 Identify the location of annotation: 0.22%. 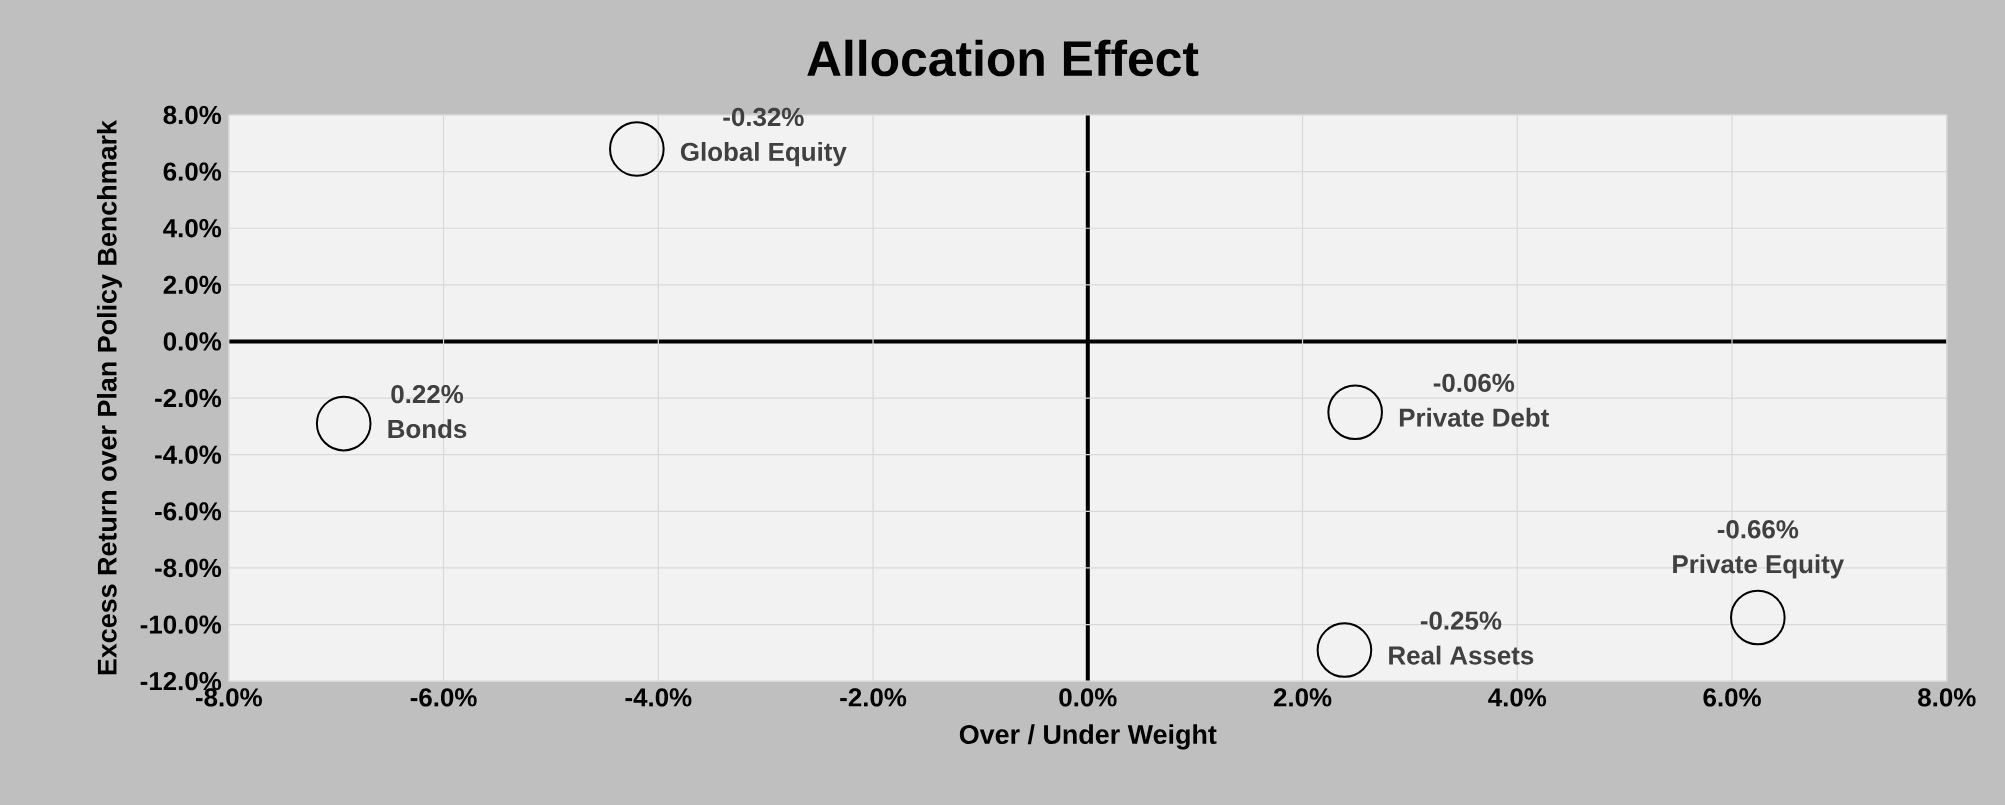
(427, 394).